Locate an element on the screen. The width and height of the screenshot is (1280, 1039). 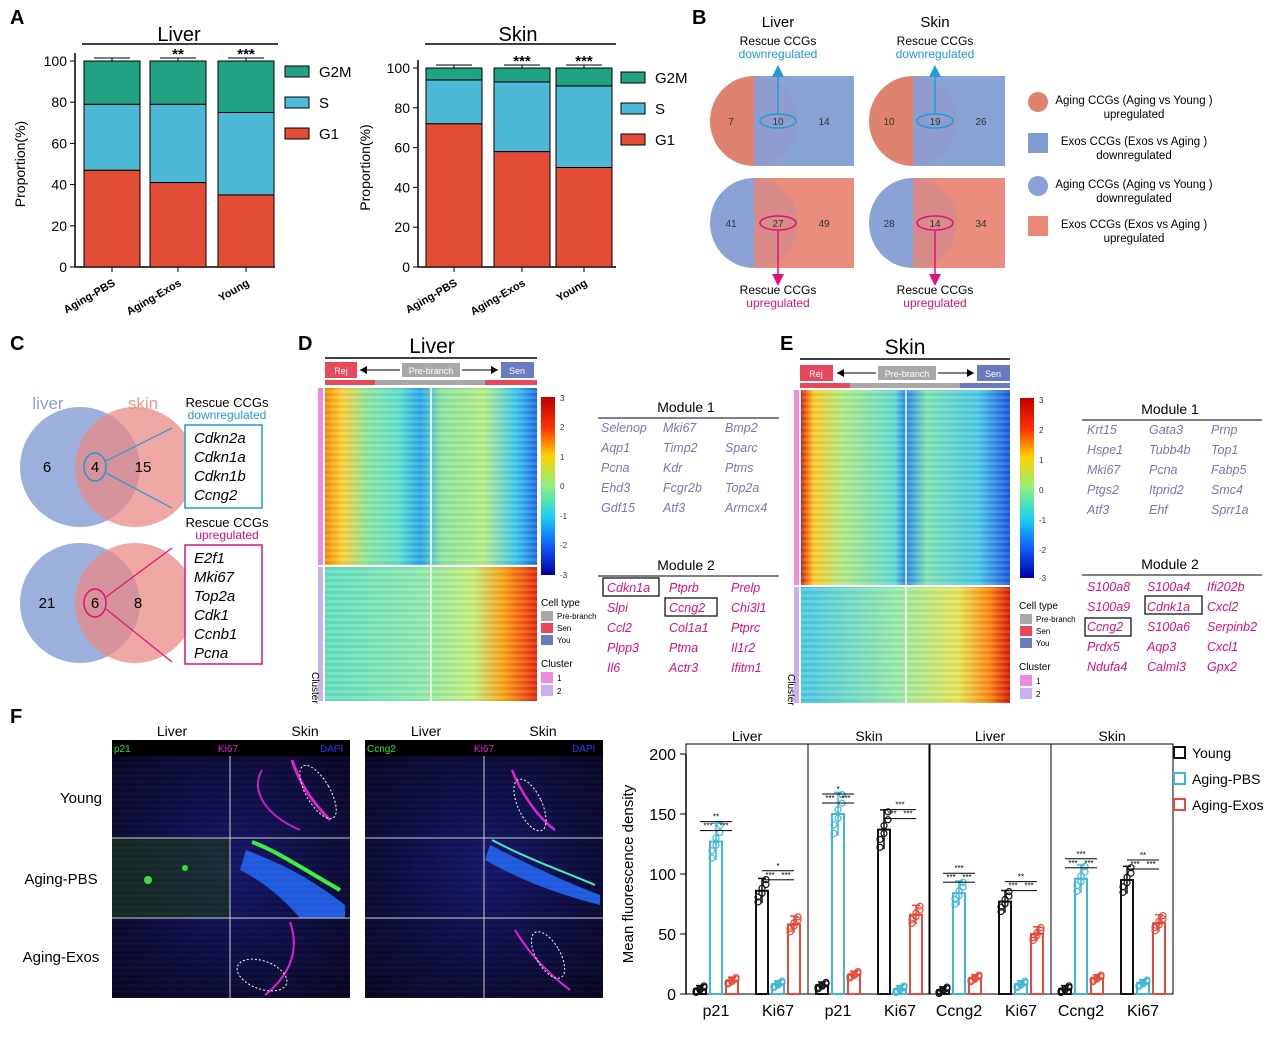
gene-name: Ehf is located at coordinates (1159, 510).